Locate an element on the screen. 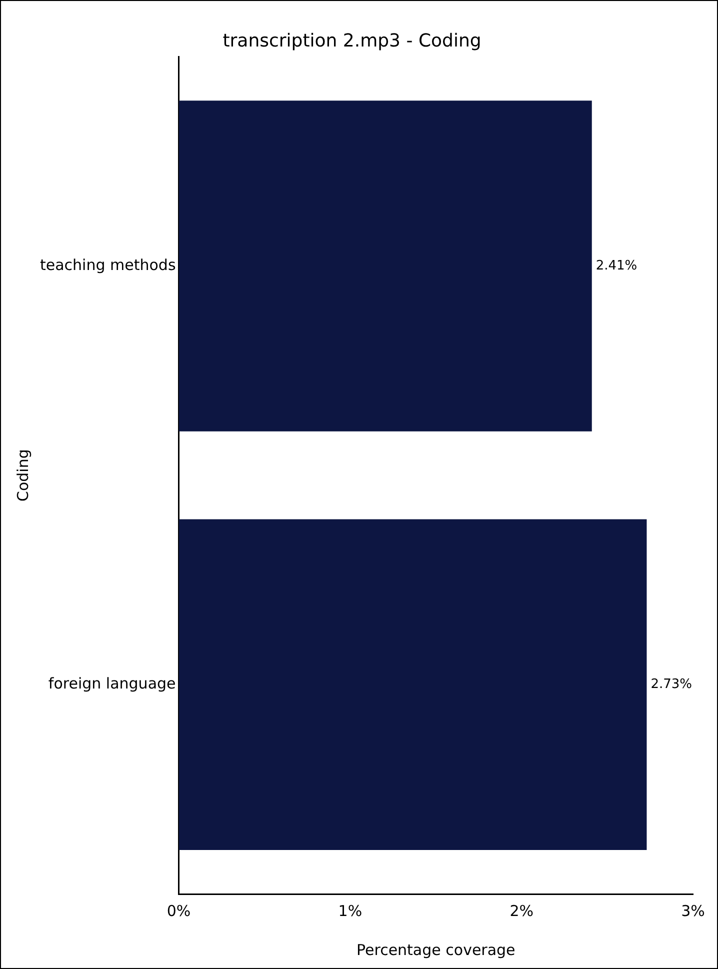  chart-title: transcription 2.mp3 - Coding is located at coordinates (352, 41).